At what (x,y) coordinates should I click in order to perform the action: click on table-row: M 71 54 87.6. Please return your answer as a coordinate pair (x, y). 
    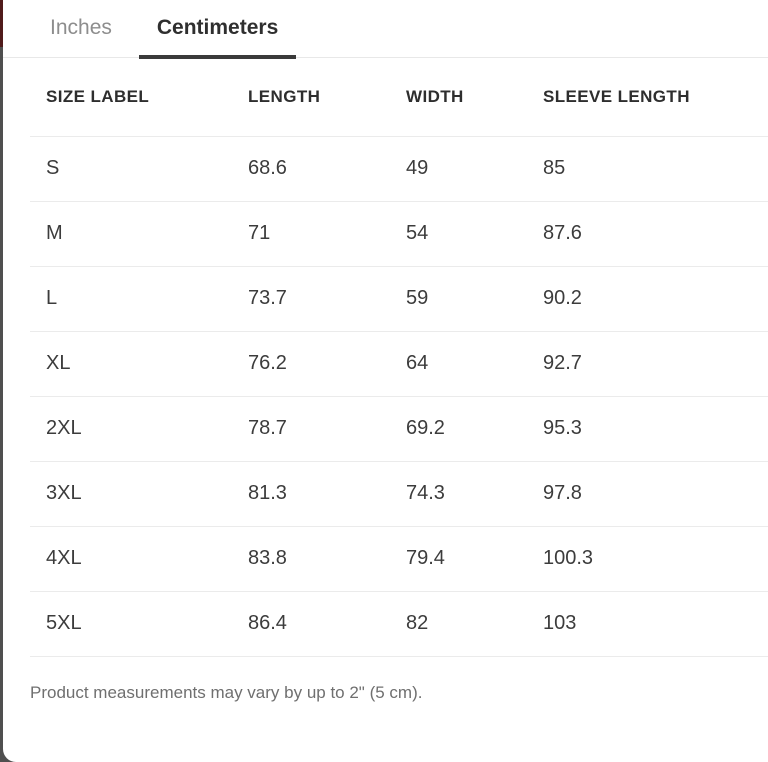
    Looking at the image, I should click on (399, 234).